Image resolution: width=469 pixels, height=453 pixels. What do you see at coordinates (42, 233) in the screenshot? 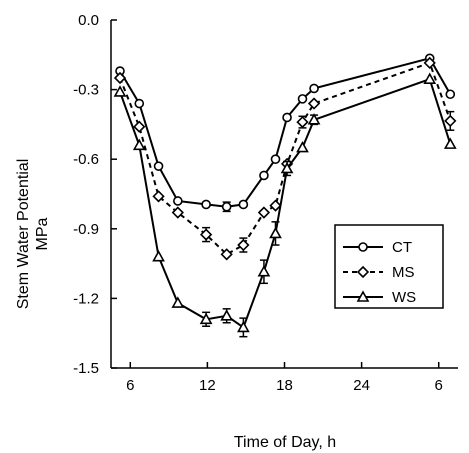
I see `y-axis-title-line-2: MPa` at bounding box center [42, 233].